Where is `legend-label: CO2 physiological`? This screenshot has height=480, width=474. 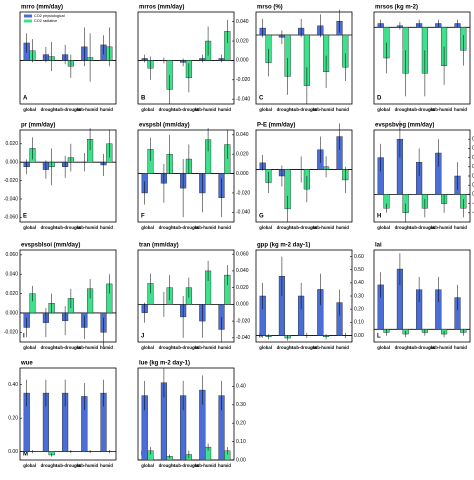 legend-label: CO2 physiological is located at coordinates (49, 16).